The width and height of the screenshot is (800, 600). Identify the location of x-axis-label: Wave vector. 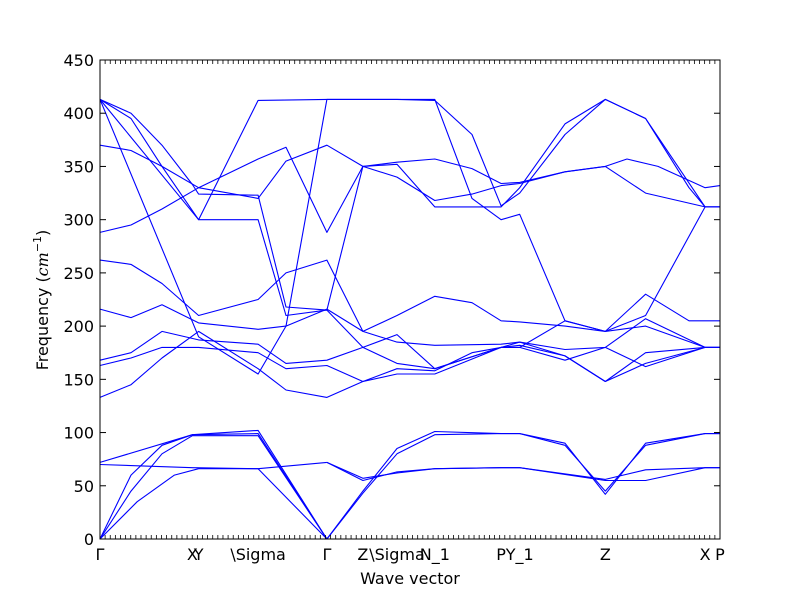
(410, 578).